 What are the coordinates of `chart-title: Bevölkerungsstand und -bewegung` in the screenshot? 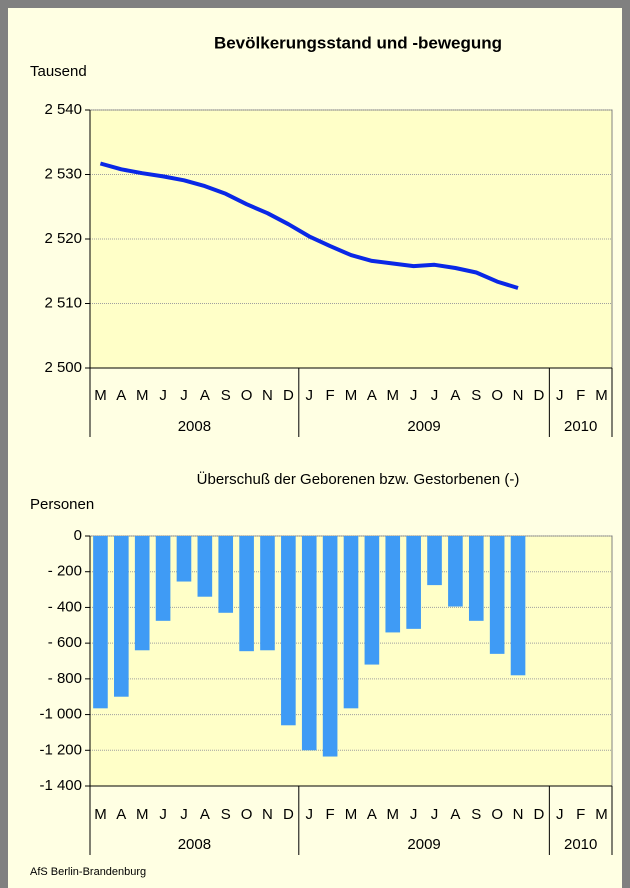 It's located at (358, 42).